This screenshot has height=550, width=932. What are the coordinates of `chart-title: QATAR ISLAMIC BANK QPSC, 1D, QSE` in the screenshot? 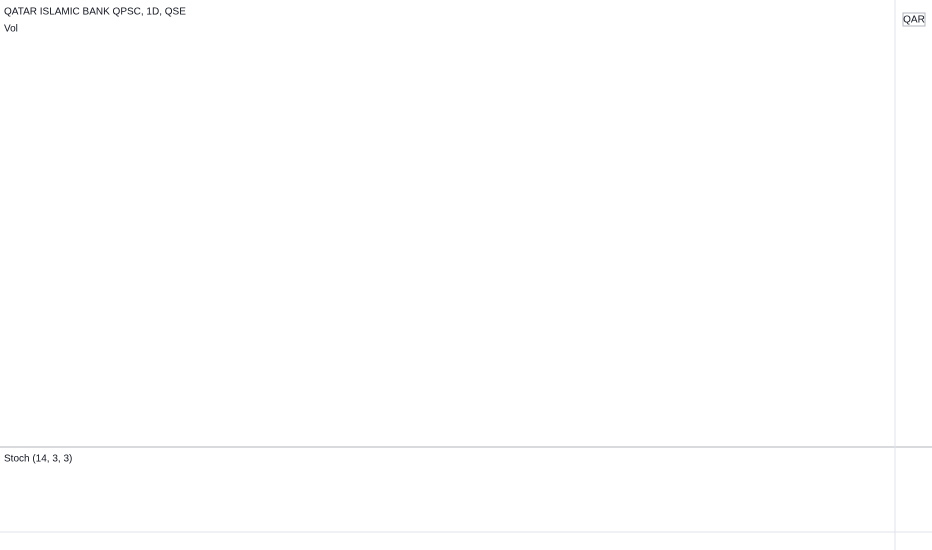 It's located at (95, 12).